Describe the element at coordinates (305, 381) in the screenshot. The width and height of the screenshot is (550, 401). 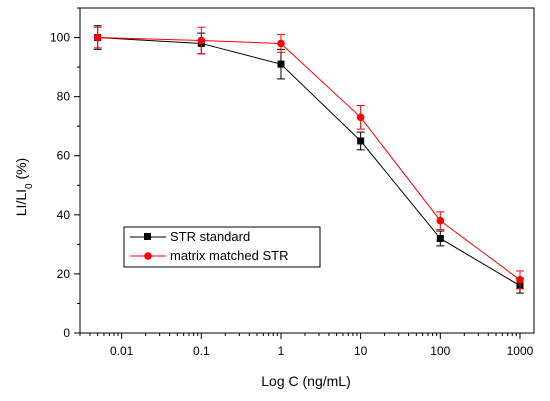
I see `x-axis-title: Log C (ng/mL)` at that location.